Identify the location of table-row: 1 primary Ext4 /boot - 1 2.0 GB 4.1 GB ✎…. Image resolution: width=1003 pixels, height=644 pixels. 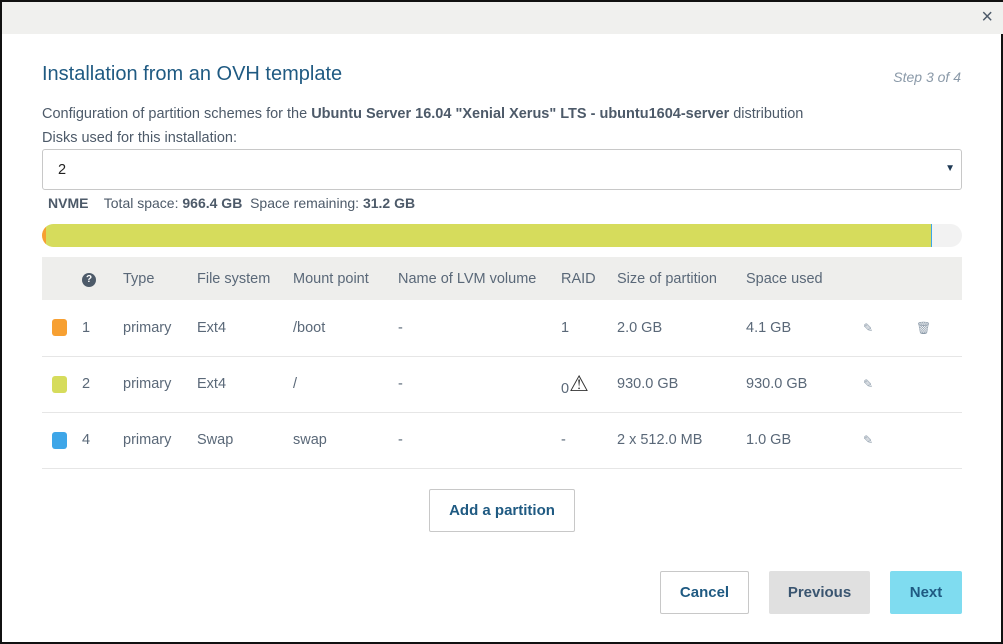
(502, 328).